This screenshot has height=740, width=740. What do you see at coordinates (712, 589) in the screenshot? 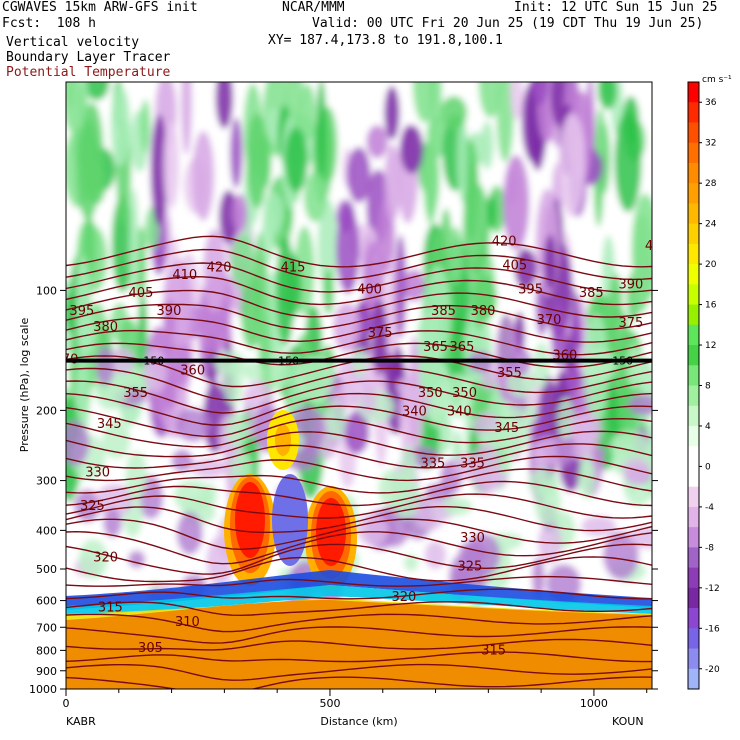
I see `colorbar-label: -12` at bounding box center [712, 589].